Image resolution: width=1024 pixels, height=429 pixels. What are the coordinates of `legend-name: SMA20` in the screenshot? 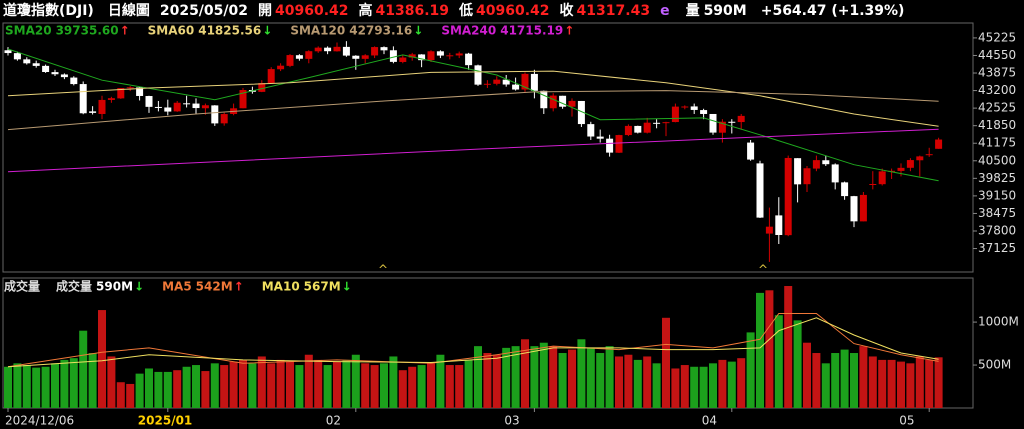 It's located at (28, 31).